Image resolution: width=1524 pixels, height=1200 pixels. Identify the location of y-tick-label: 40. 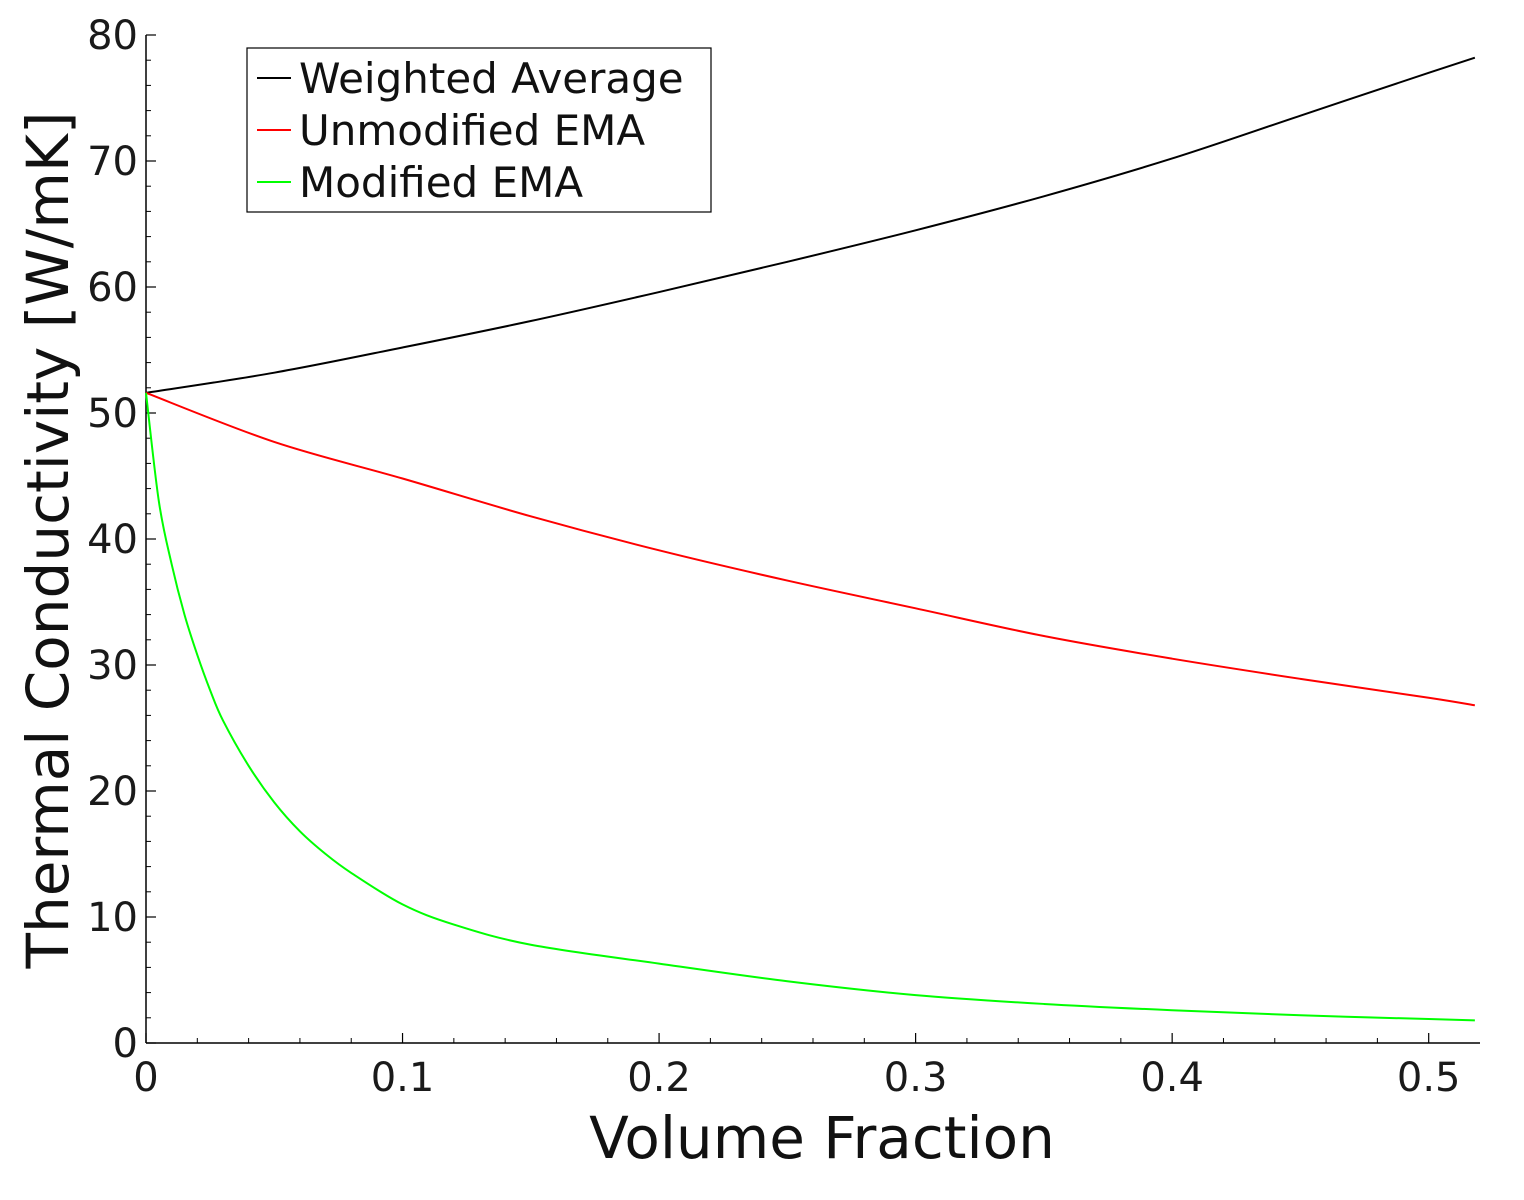
(112, 540).